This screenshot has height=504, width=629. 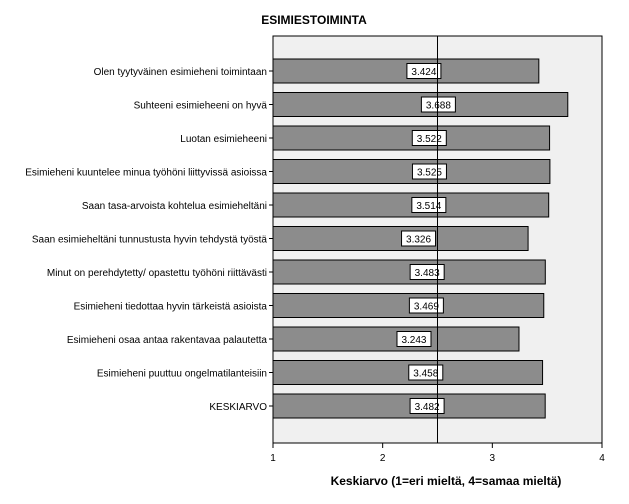 I want to click on data-label: 3.525, so click(x=429, y=173).